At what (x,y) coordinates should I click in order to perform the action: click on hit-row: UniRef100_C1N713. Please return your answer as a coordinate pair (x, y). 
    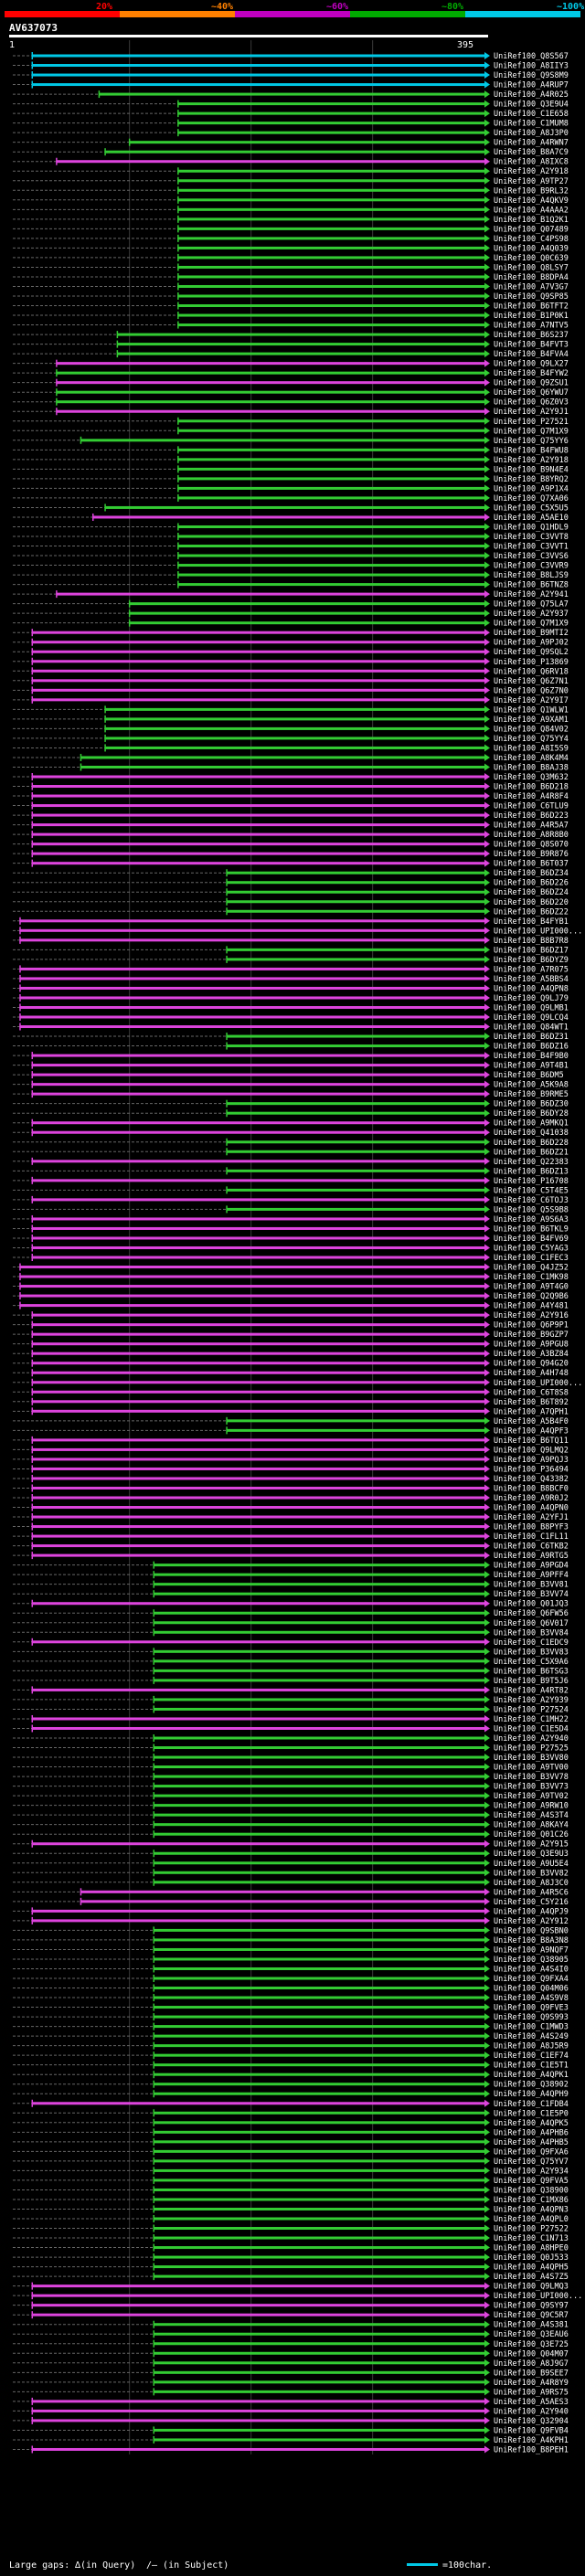
    Looking at the image, I should click on (291, 2238).